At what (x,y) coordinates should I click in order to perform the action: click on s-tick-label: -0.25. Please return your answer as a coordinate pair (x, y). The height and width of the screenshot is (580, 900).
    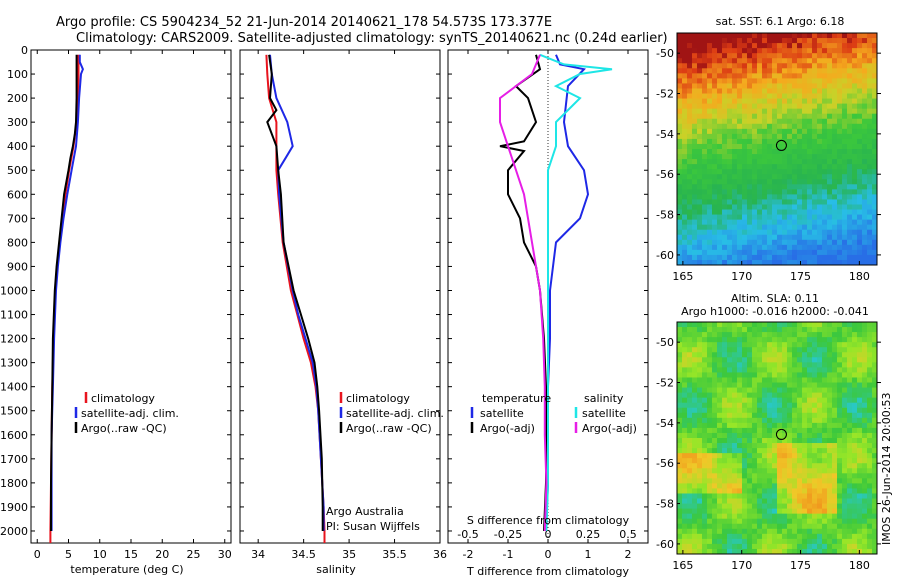
    Looking at the image, I should click on (508, 534).